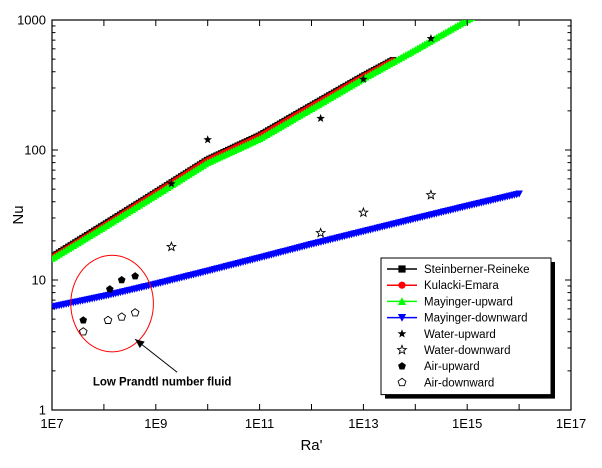  I want to click on x-tick-label: 1E9, so click(155, 423).